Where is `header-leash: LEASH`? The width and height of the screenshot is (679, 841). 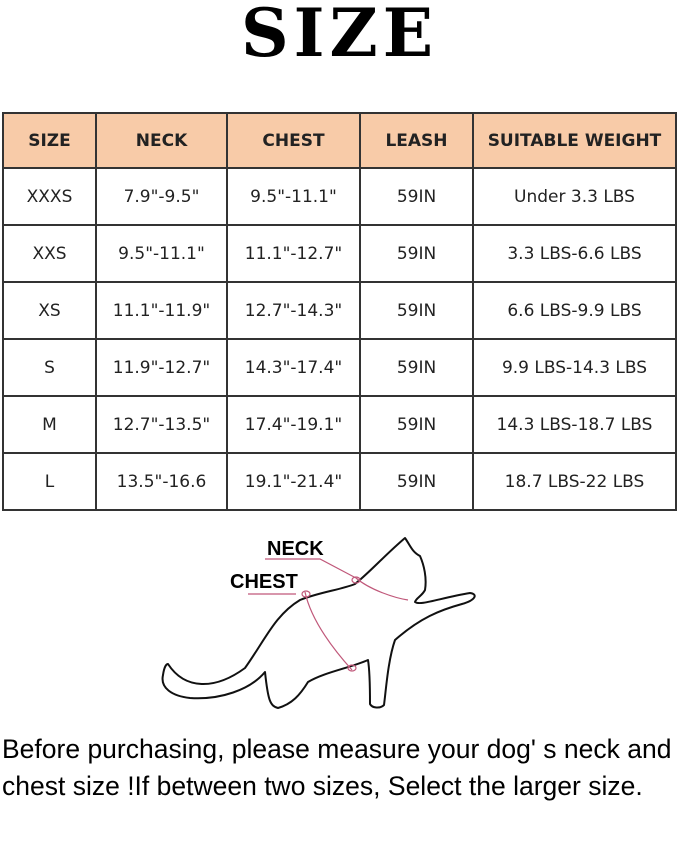 header-leash: LEASH is located at coordinates (416, 140).